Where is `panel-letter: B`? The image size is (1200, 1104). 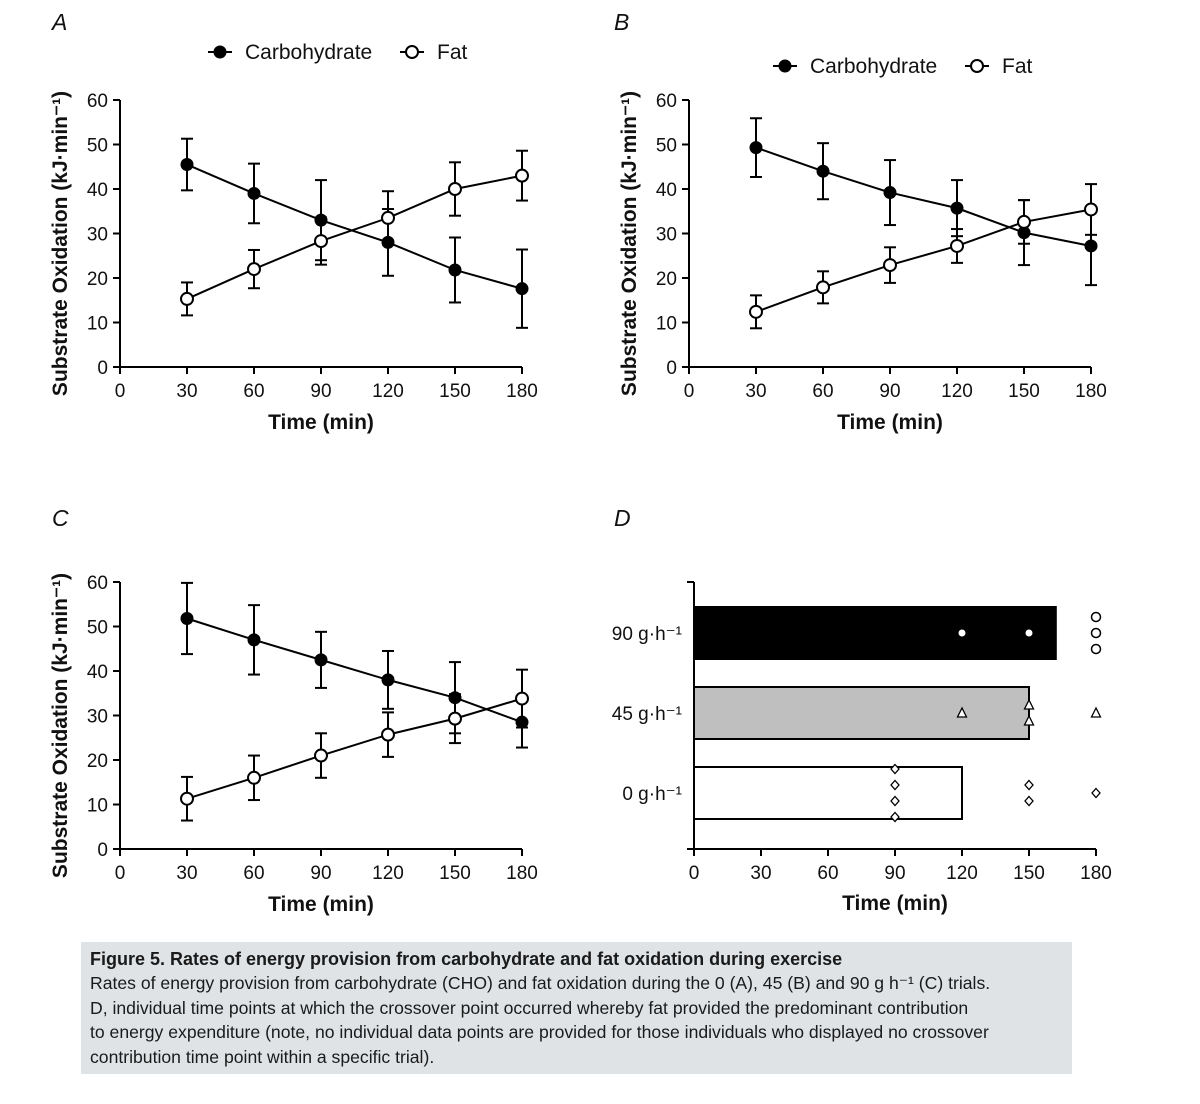 panel-letter: B is located at coordinates (621, 22).